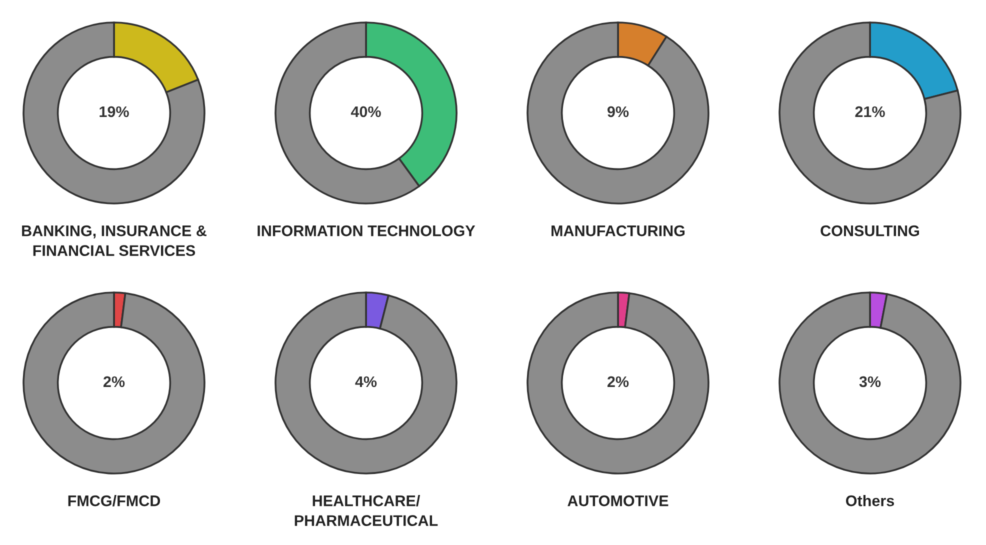 The image size is (986, 545). What do you see at coordinates (367, 230) in the screenshot?
I see `text: INFORMATION TECHNOLOGY` at bounding box center [367, 230].